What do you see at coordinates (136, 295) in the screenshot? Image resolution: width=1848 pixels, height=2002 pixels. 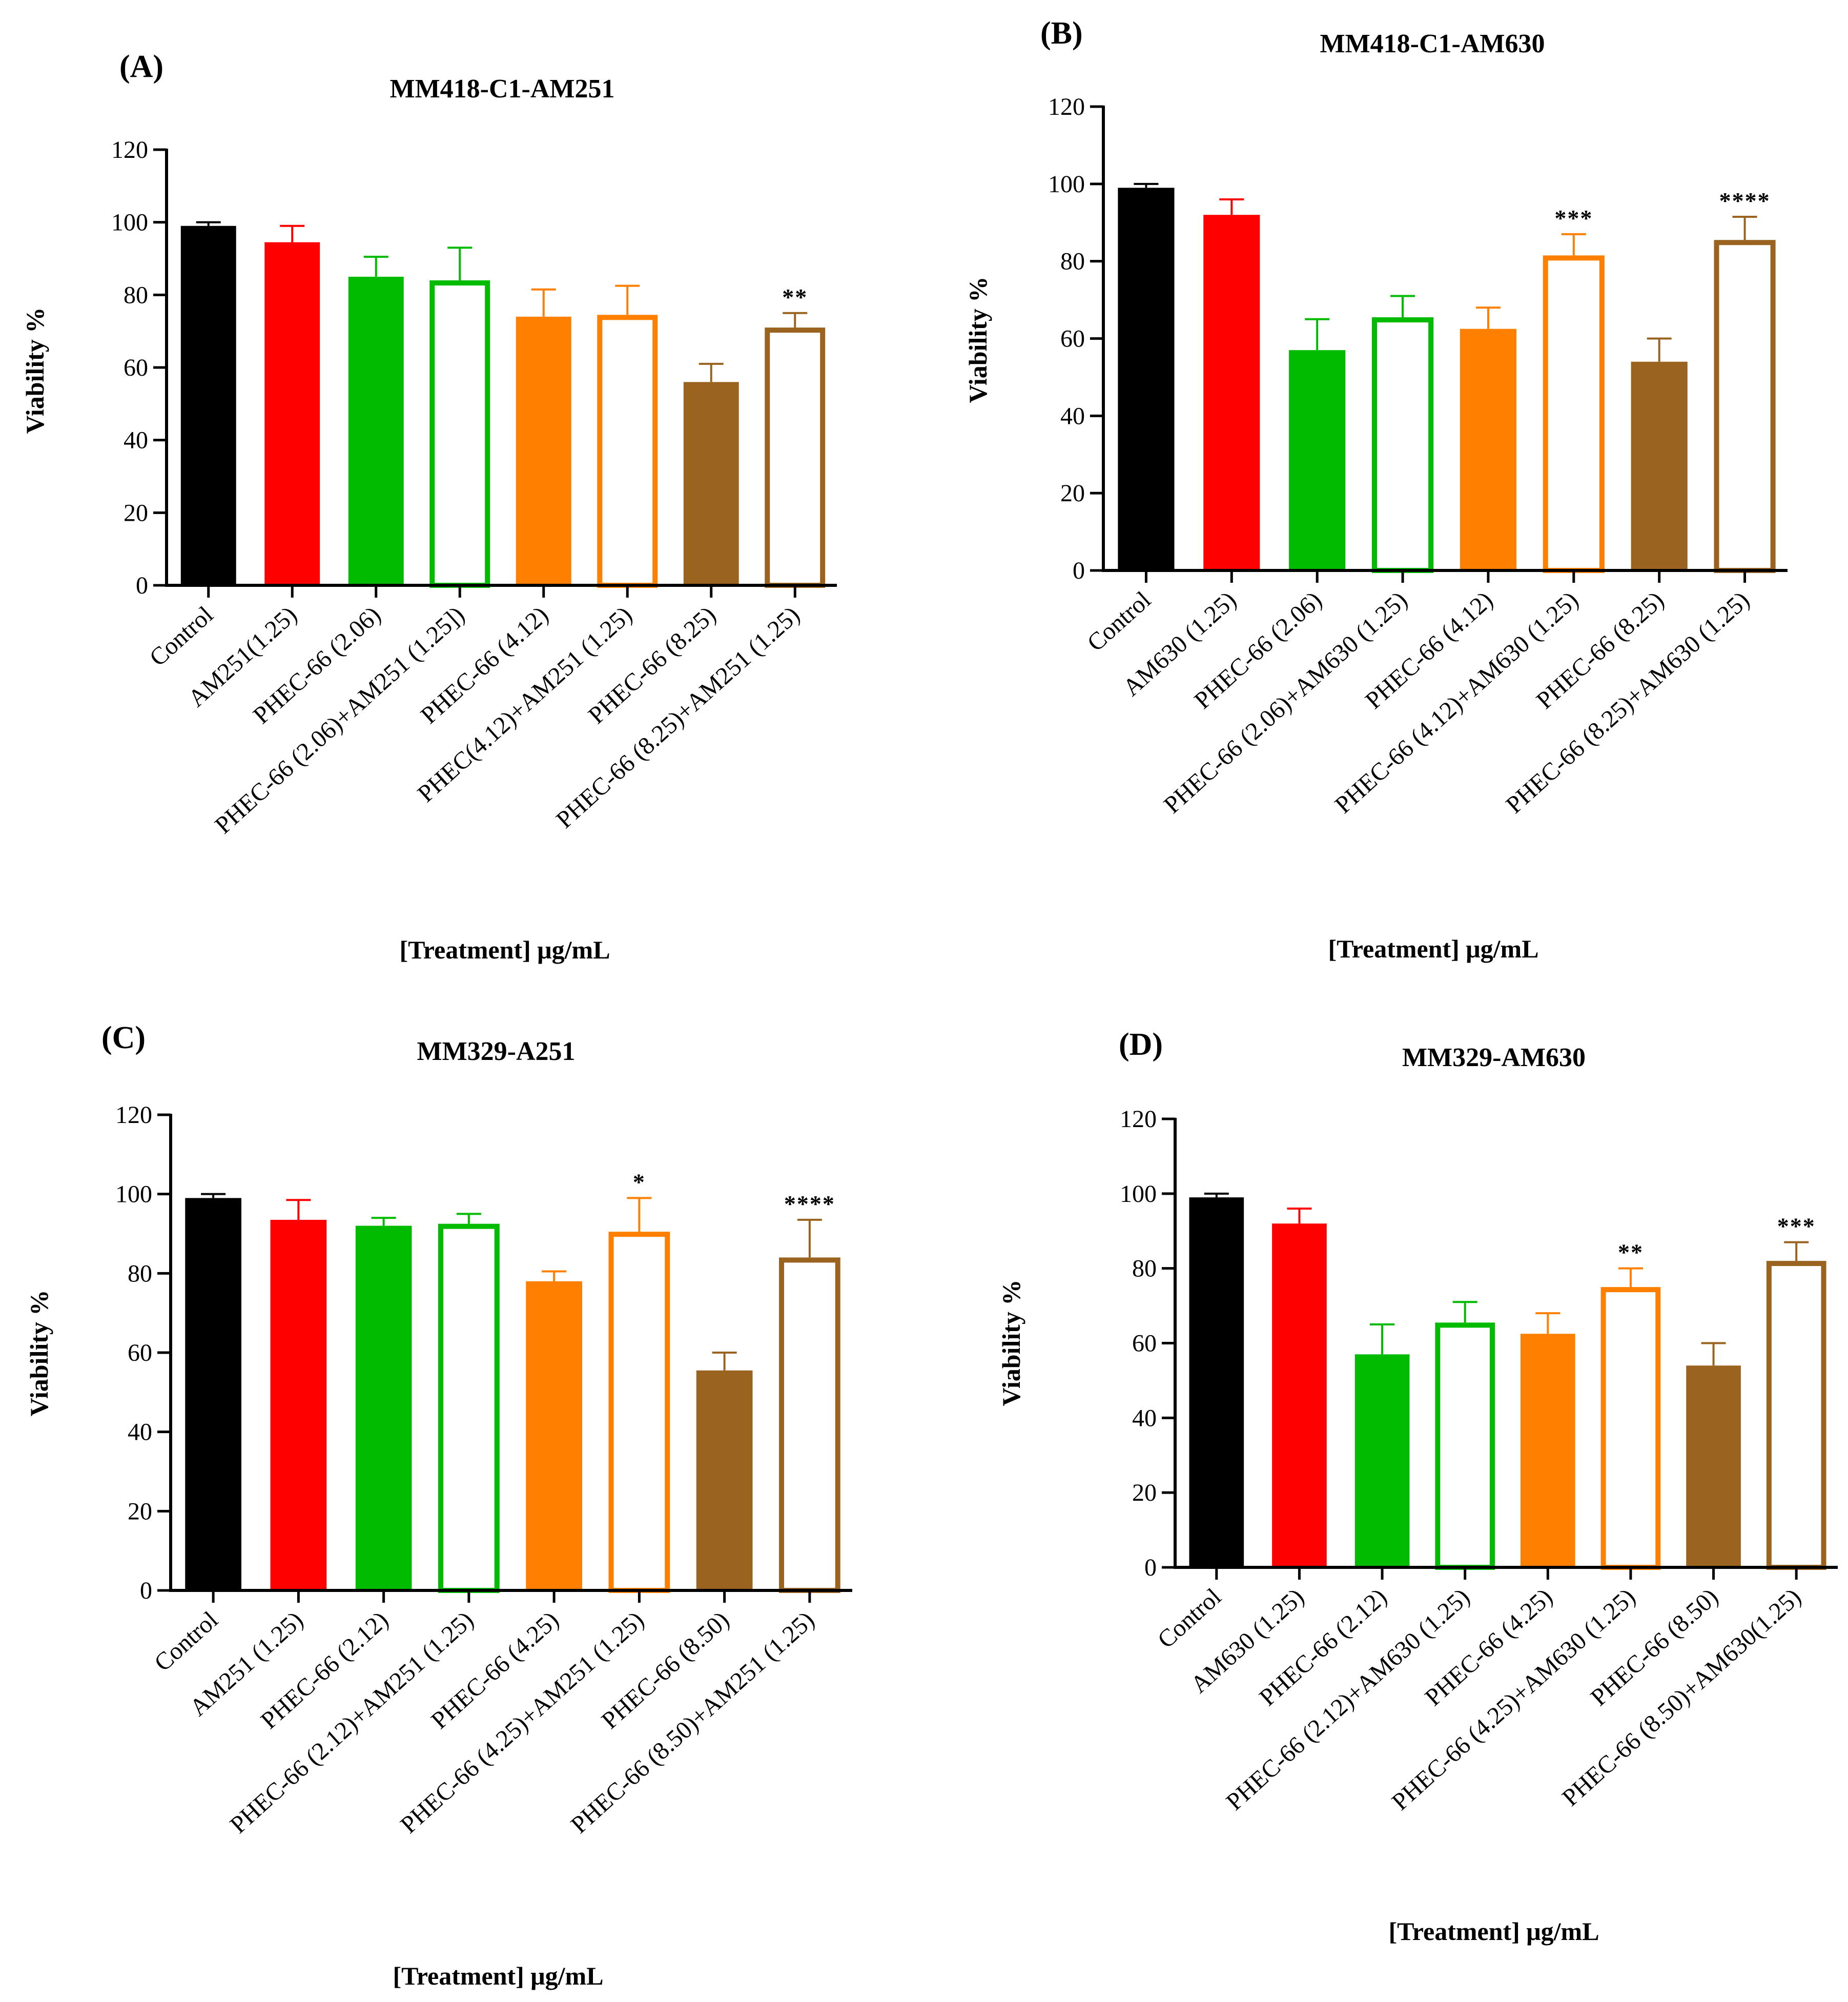 I see `p0-y-tick-label-4: 80` at bounding box center [136, 295].